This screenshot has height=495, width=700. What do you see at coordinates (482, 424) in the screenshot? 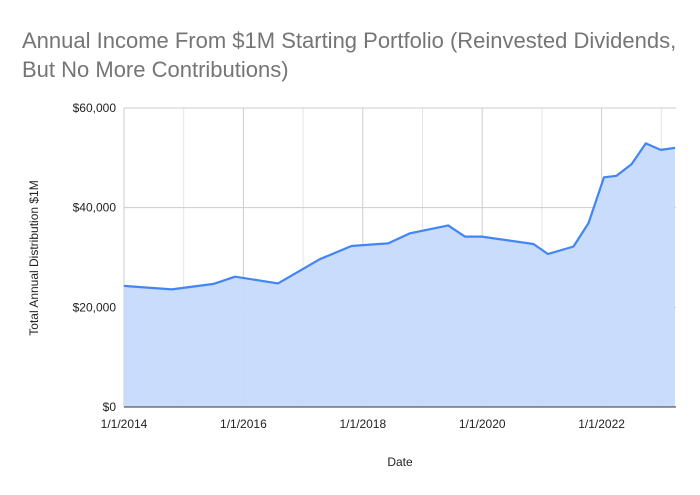
I see `x-tick-label: 1/1/2020` at bounding box center [482, 424].